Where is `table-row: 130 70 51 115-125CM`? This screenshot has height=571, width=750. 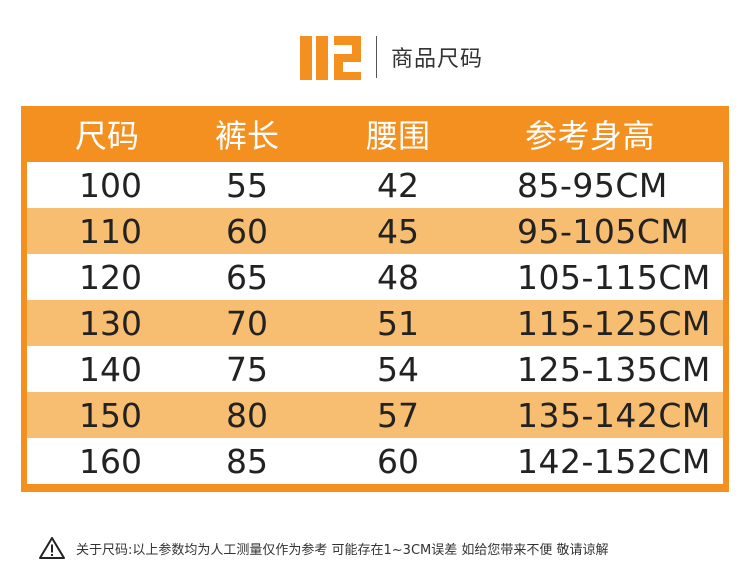 table-row: 130 70 51 115-125CM is located at coordinates (375, 323).